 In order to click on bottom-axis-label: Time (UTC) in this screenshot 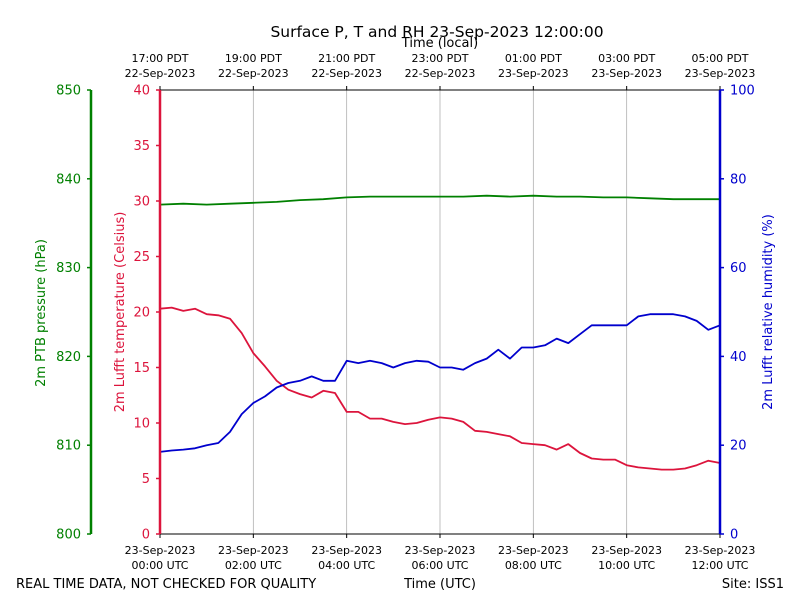, I will do `click(439, 584)`.